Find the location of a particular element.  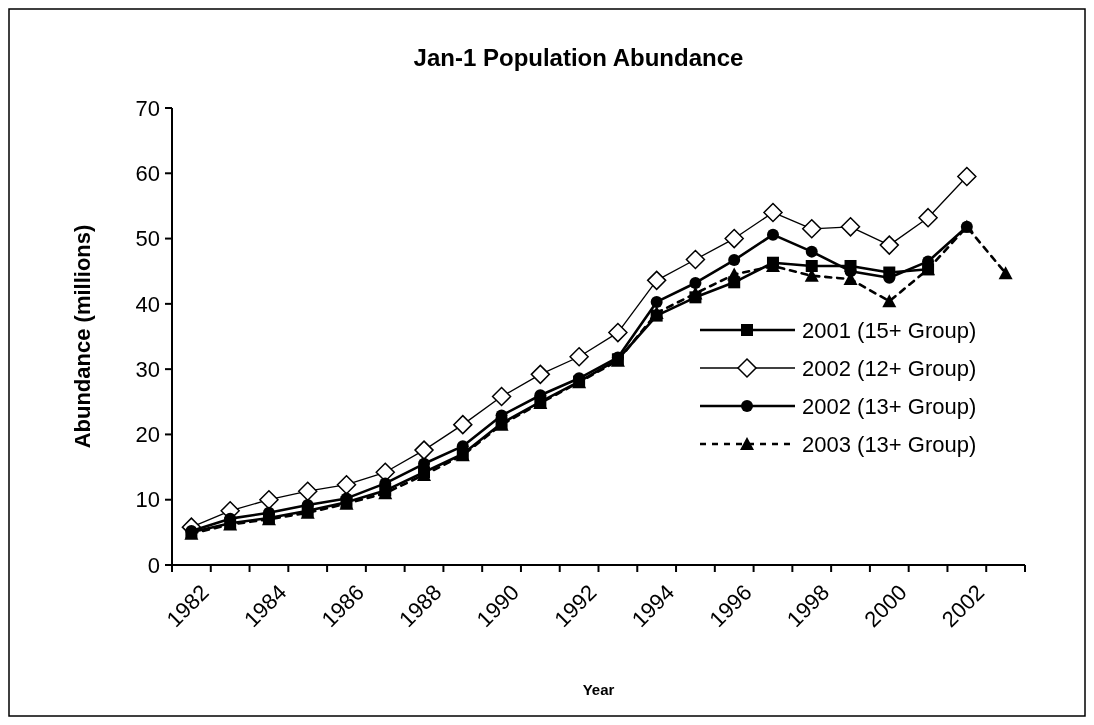

legend-label: 2002 (13+ Group) is located at coordinates (889, 406).